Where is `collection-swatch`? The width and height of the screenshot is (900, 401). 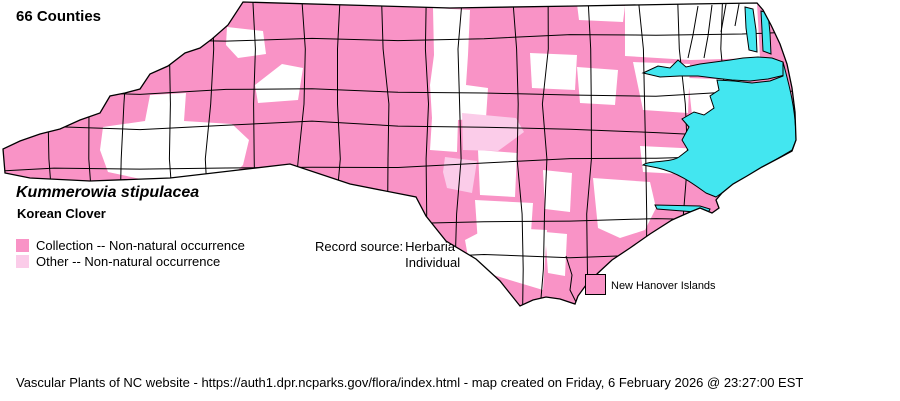
collection-swatch is located at coordinates (22, 245).